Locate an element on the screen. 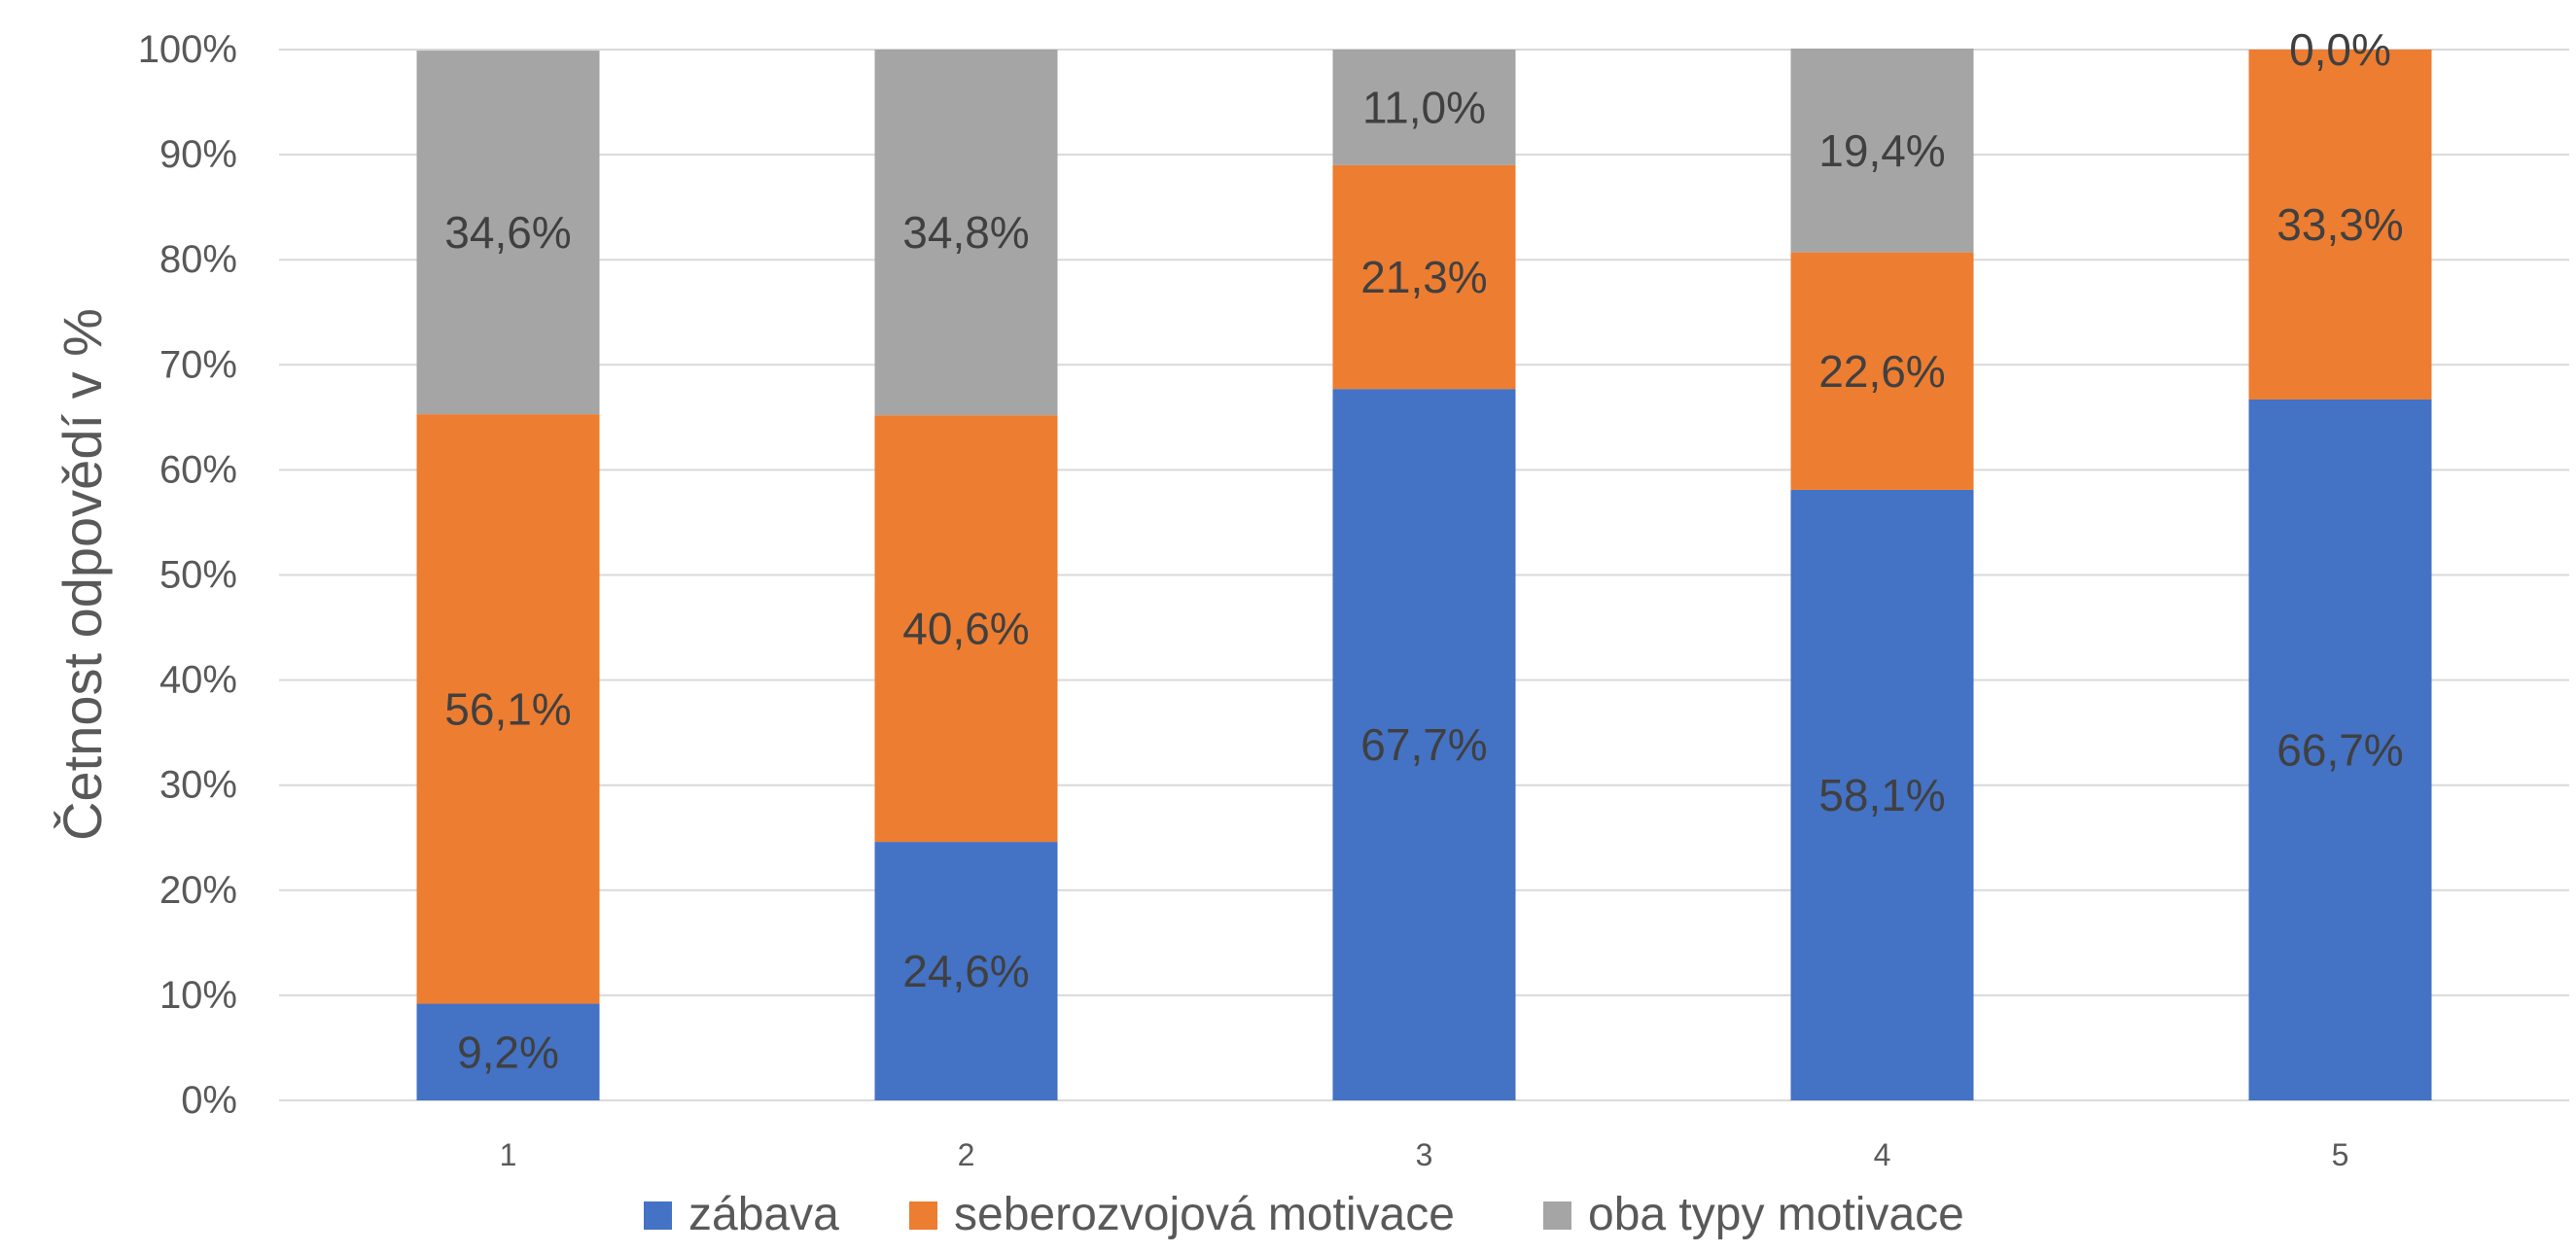 This screenshot has width=2576, height=1253. x-tick-label-5: 5 is located at coordinates (2340, 1154).